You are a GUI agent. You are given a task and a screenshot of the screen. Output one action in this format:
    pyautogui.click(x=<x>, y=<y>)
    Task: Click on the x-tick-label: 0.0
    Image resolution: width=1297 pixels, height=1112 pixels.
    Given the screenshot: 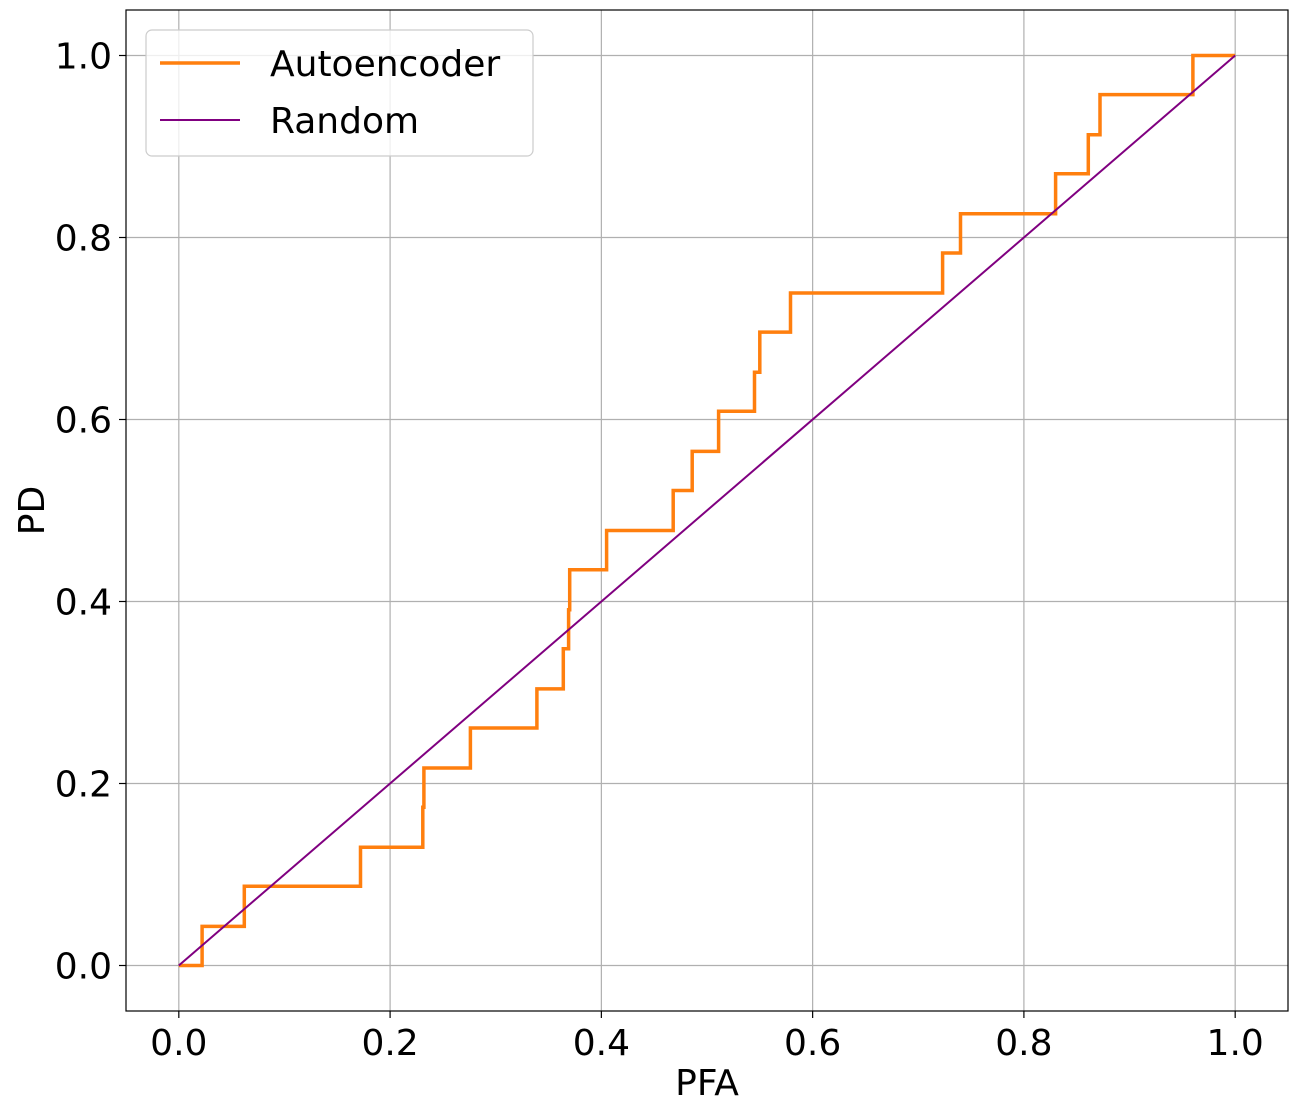 What is the action you would take?
    pyautogui.click(x=178, y=1043)
    